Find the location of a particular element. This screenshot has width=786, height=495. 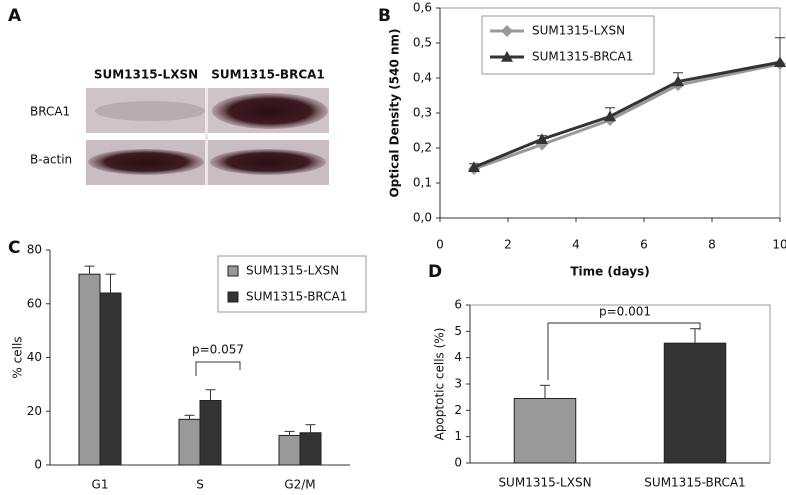

y-tick-label: 0,6 is located at coordinates (422, 8).